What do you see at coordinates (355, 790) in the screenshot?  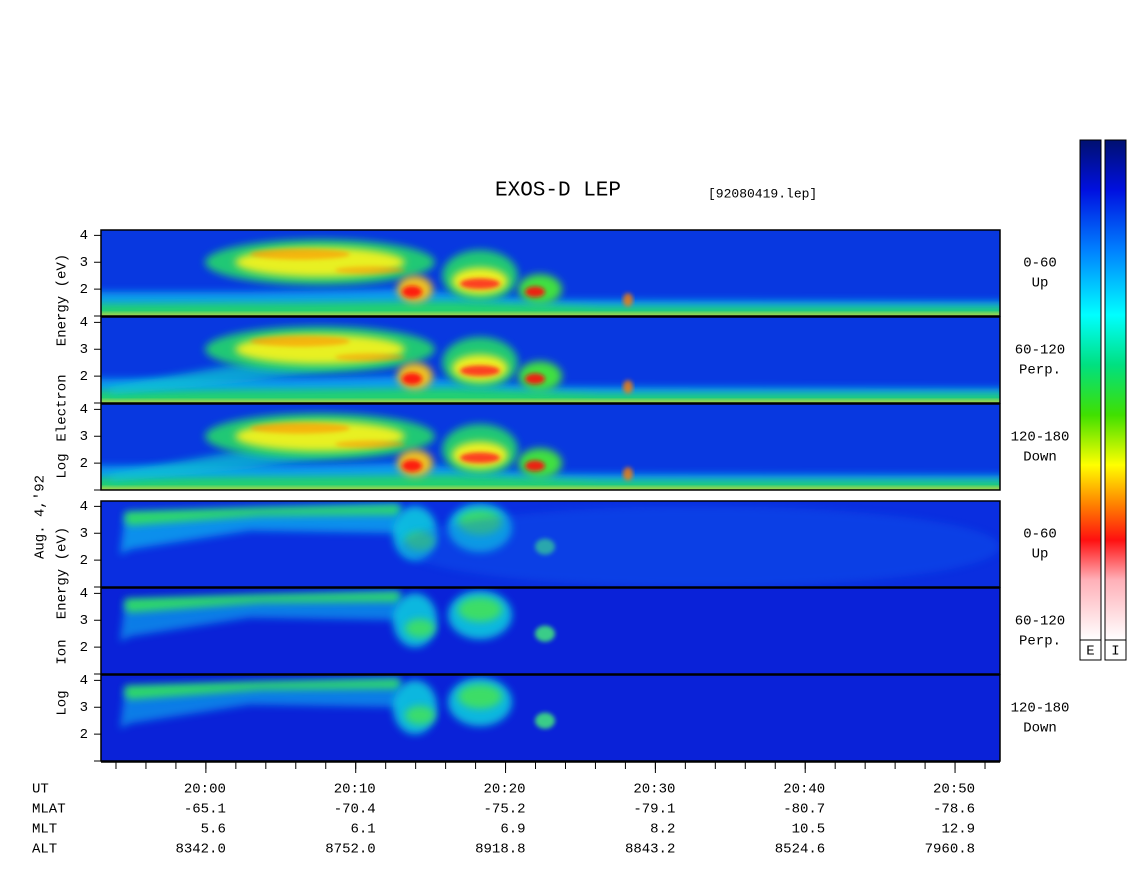 I see `x-tick-label: 20:10` at bounding box center [355, 790].